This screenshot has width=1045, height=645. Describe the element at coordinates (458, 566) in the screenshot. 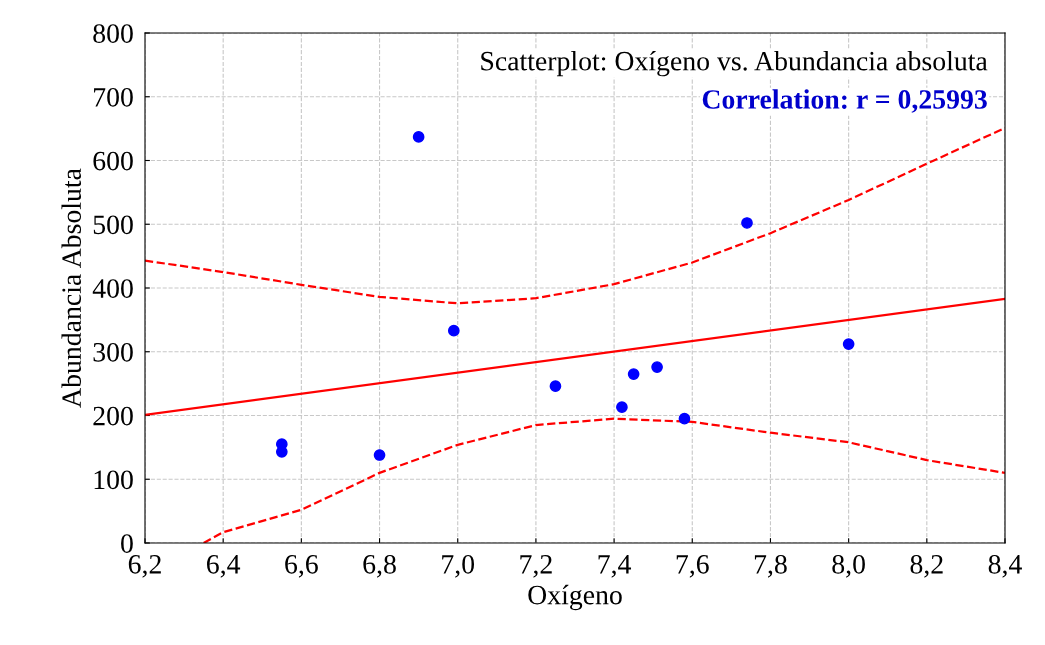

I see `x-tick-label: 7,0` at that location.